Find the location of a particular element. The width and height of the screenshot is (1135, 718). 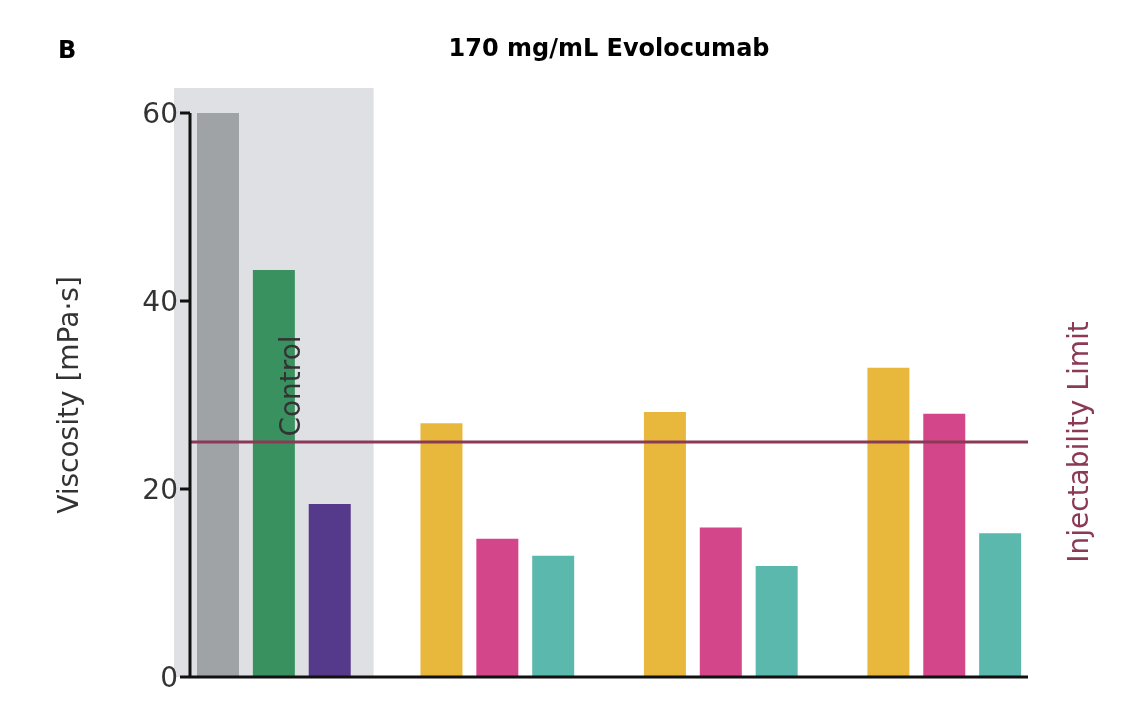

y-tick-label: 20 is located at coordinates (160, 489).